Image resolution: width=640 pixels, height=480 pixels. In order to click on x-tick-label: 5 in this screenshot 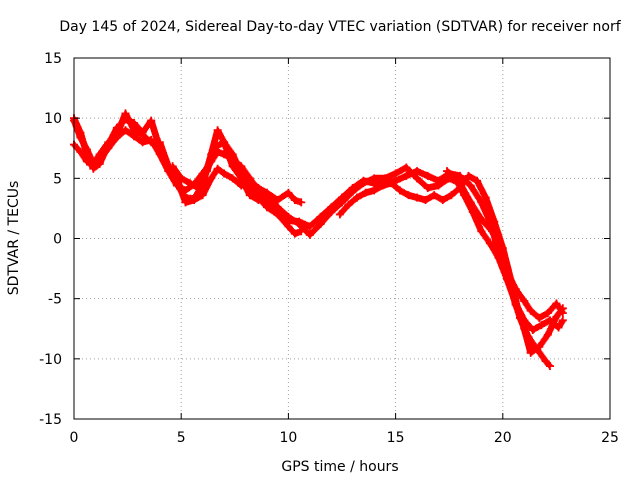, I will do `click(181, 438)`.